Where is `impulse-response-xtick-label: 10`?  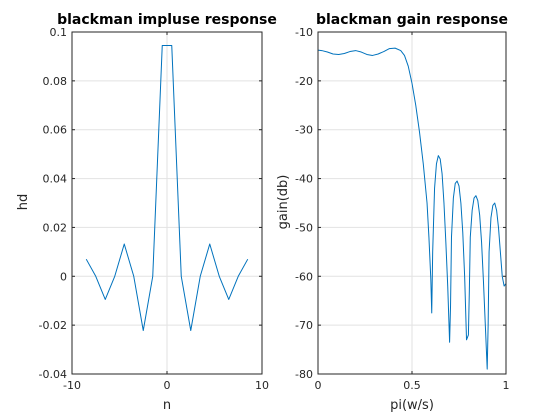
impulse-response-xtick-label: 10 is located at coordinates (262, 385).